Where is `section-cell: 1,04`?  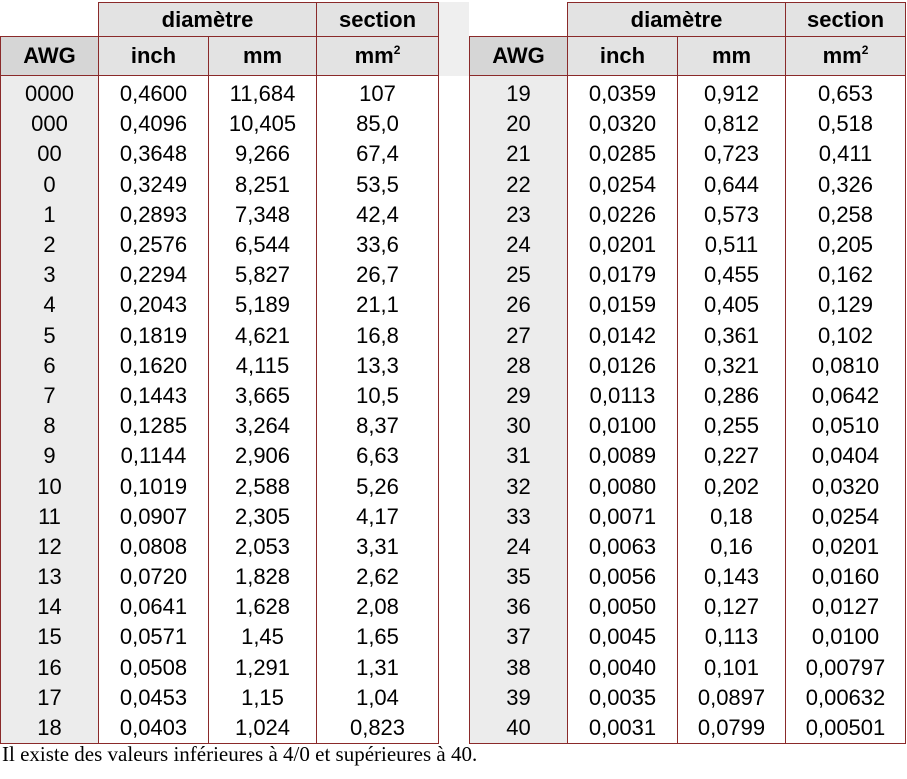 section-cell: 1,04 is located at coordinates (377, 697).